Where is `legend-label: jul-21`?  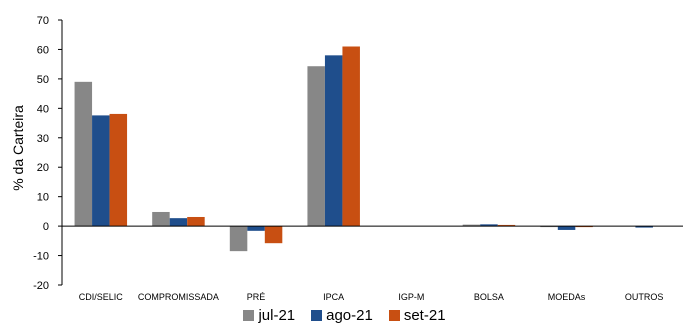
legend-label: jul-21 is located at coordinates (277, 315).